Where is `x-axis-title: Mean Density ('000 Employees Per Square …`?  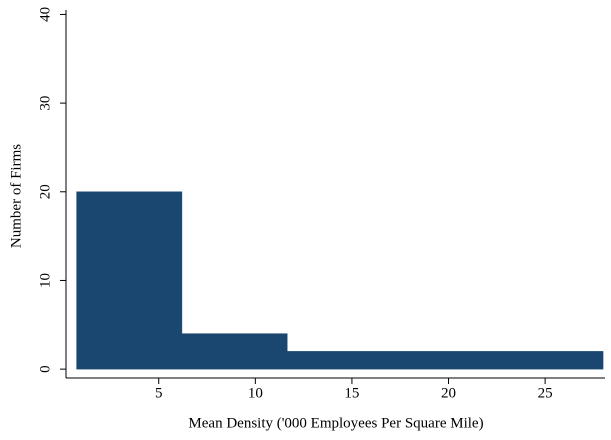 x-axis-title: Mean Density ('000 Employees Per Square … is located at coordinates (335, 423).